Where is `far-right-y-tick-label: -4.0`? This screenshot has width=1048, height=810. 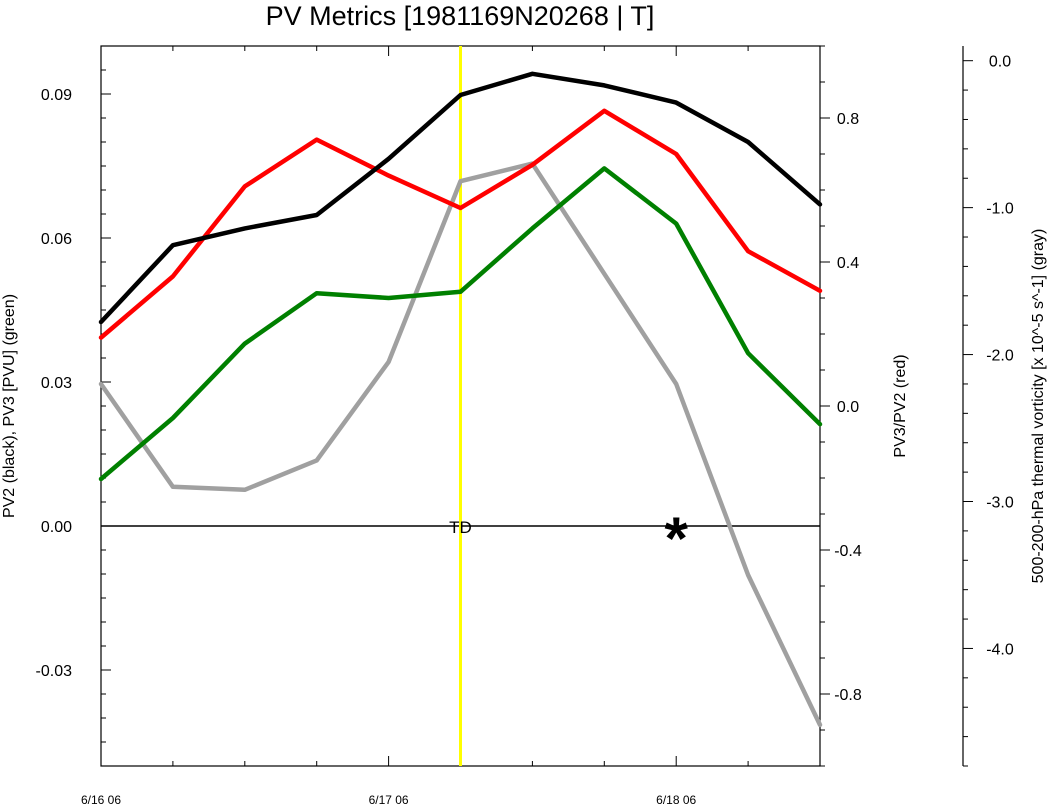 far-right-y-tick-label: -4.0 is located at coordinates (1000, 649).